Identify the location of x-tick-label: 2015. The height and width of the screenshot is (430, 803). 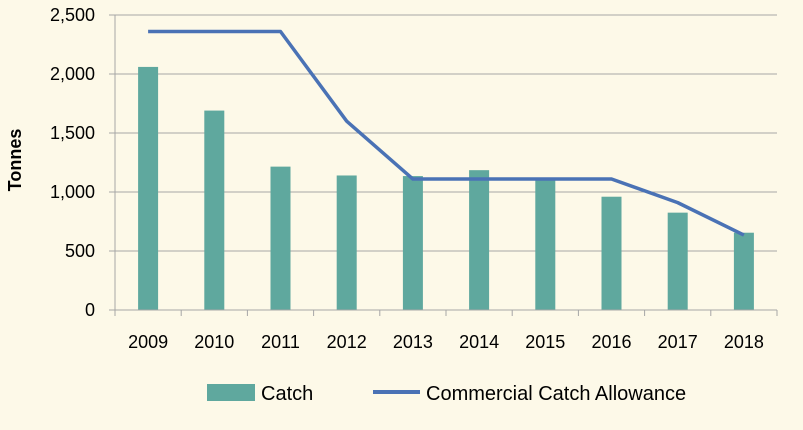
(545, 342).